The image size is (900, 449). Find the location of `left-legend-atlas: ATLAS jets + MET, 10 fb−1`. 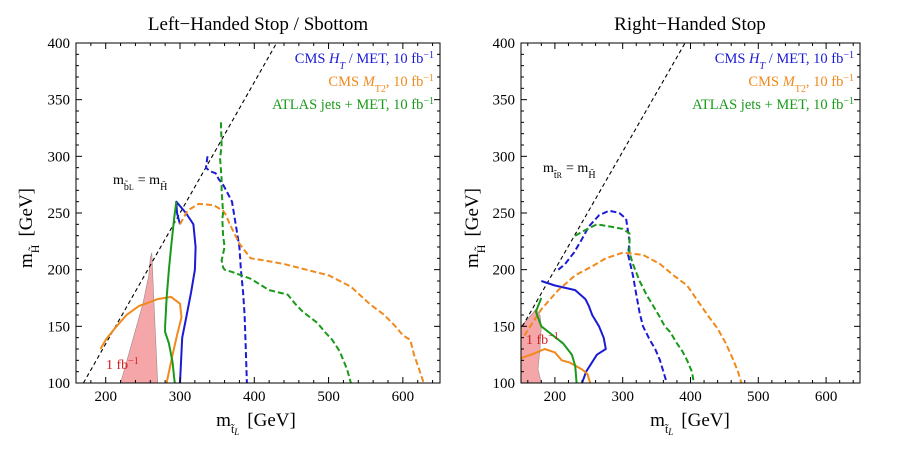

left-legend-atlas: ATLAS jets + MET, 10 fb−1 is located at coordinates (353, 105).